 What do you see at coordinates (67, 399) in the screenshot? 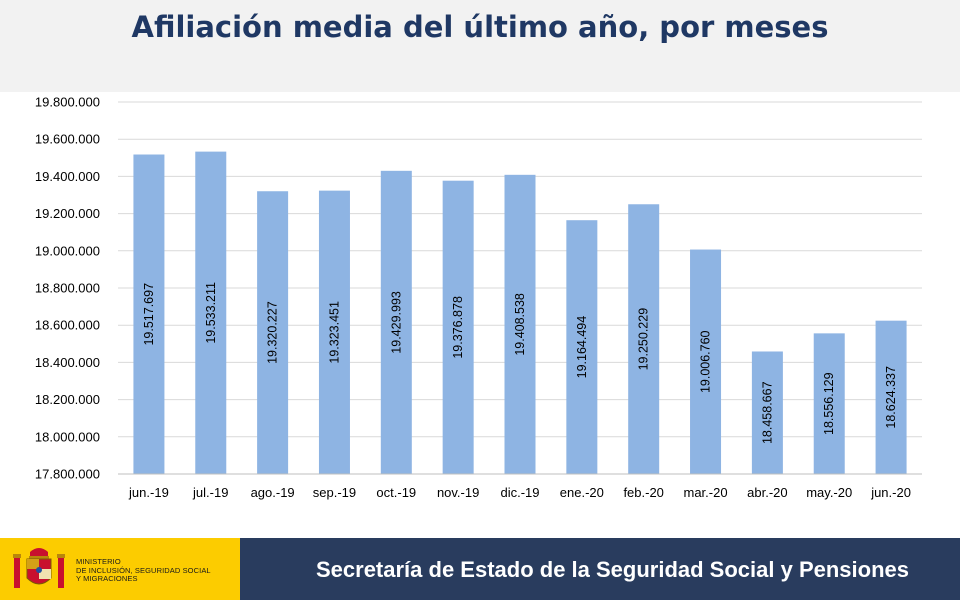
I see `y-tick-label: 18.200.000` at bounding box center [67, 399].